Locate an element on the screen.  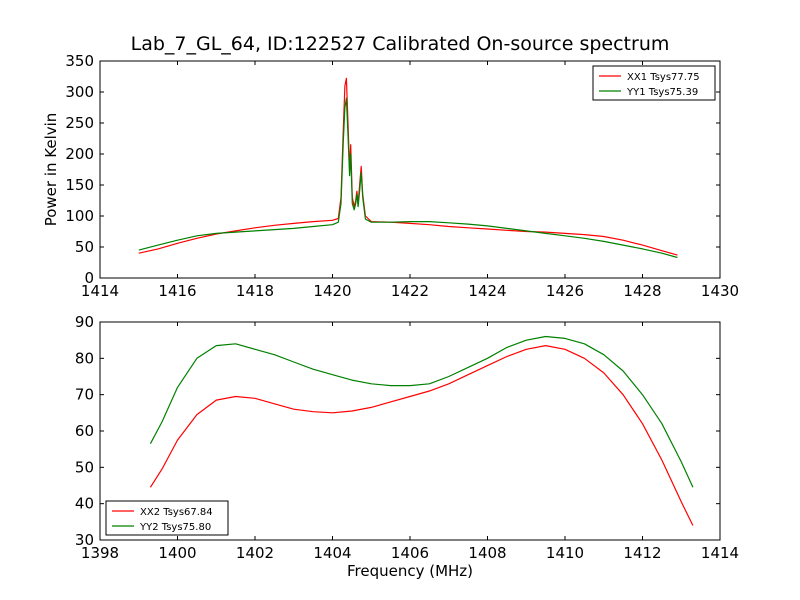
plot1-xtick-label: 1418 is located at coordinates (255, 291).